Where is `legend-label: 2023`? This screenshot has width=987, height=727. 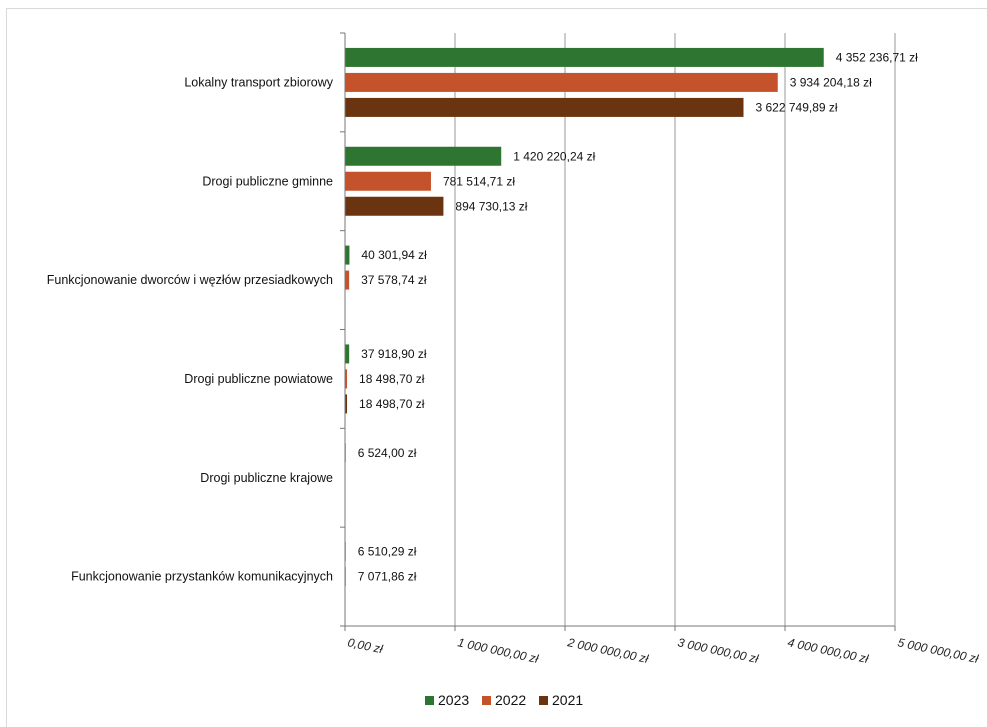
legend-label: 2023 is located at coordinates (453, 700).